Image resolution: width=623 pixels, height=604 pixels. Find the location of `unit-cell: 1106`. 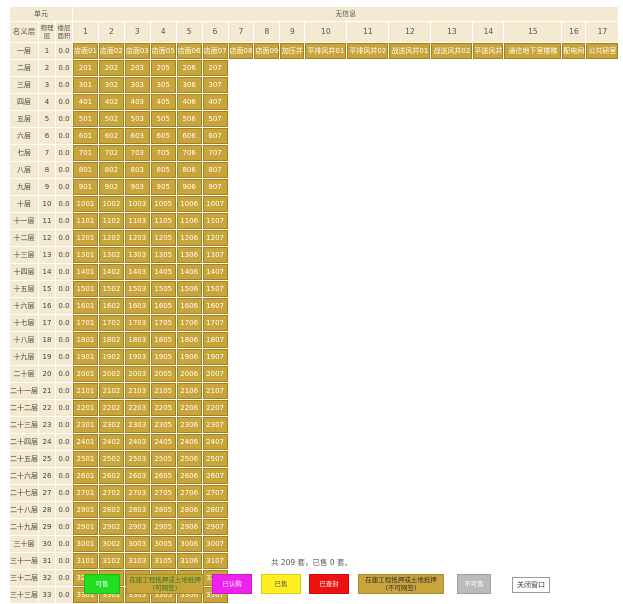

unit-cell: 1106 is located at coordinates (189, 221).